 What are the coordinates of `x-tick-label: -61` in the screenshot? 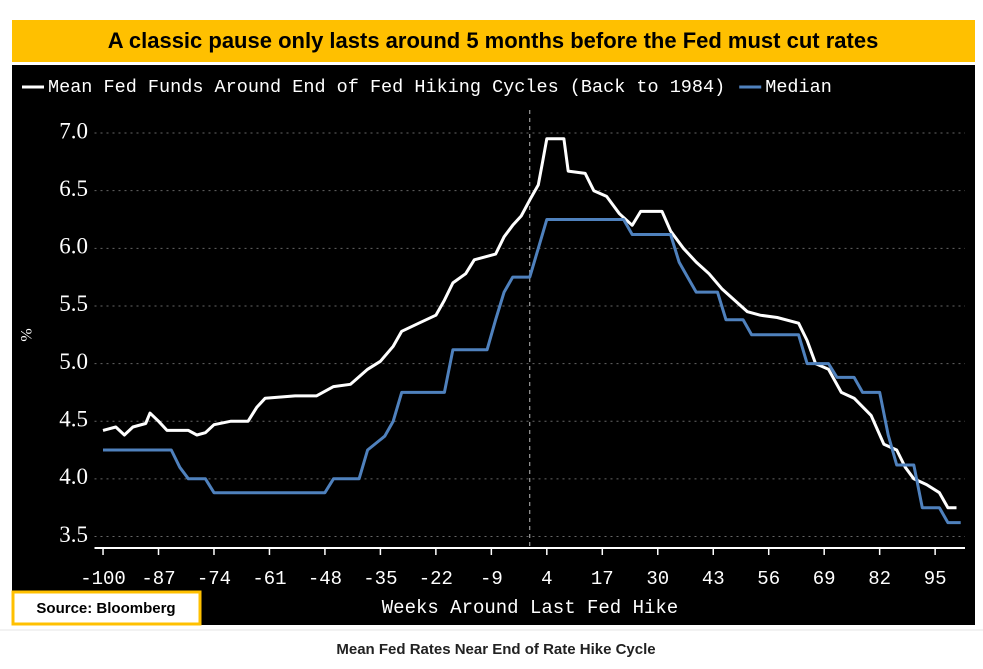 It's located at (269, 579).